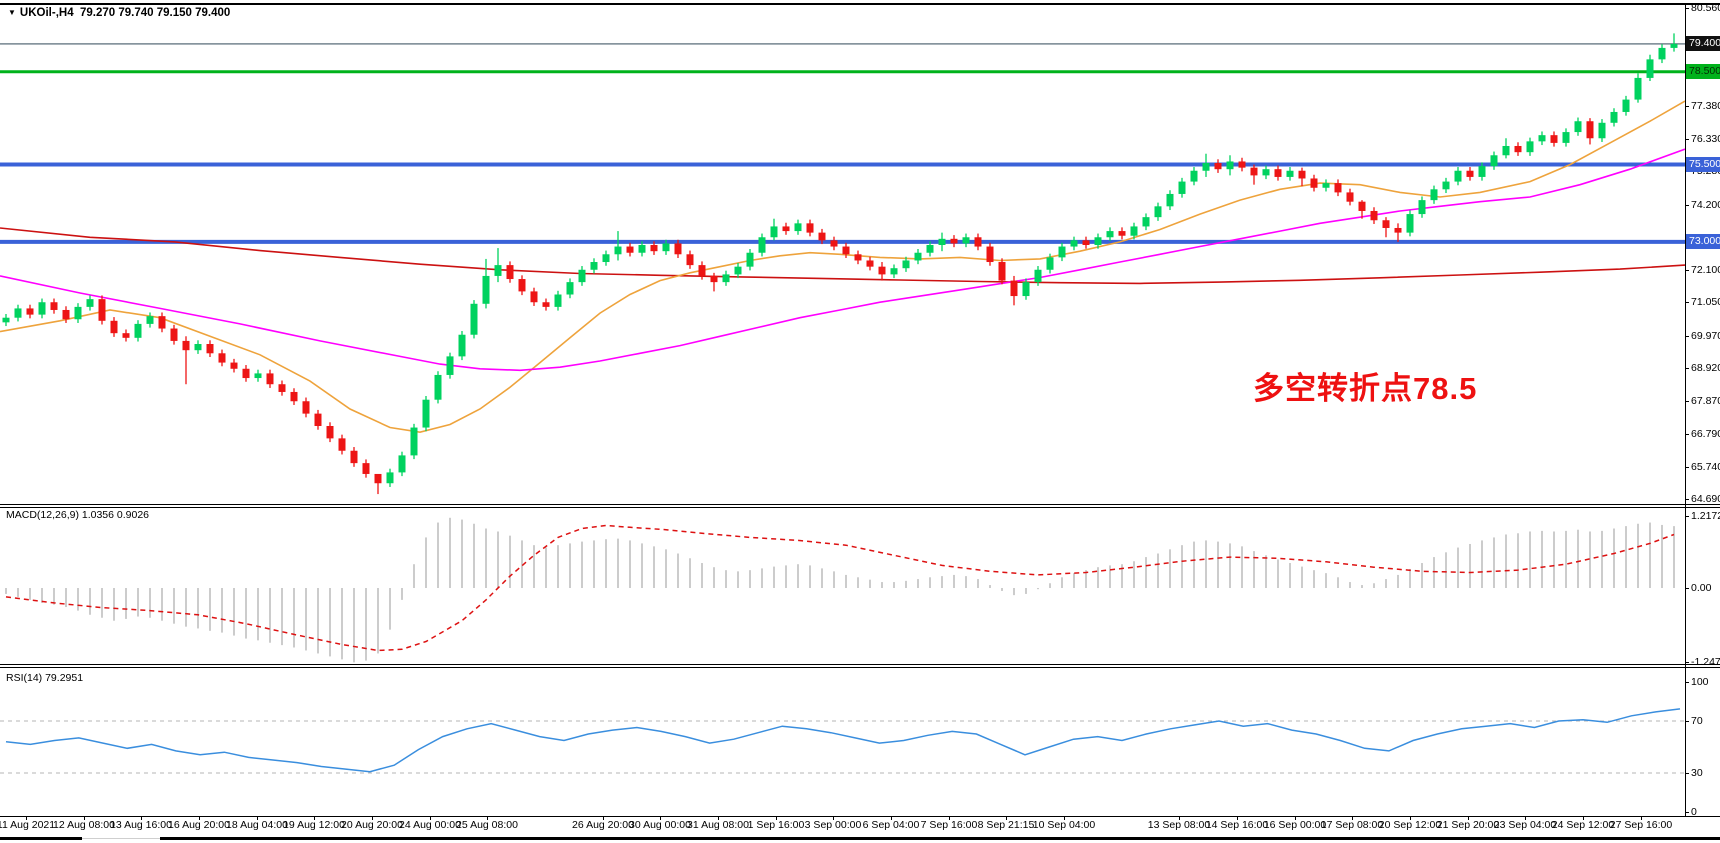 Image resolution: width=1720 pixels, height=843 pixels. What do you see at coordinates (840, 588) in the screenshot?
I see `macd-signal-line` at bounding box center [840, 588].